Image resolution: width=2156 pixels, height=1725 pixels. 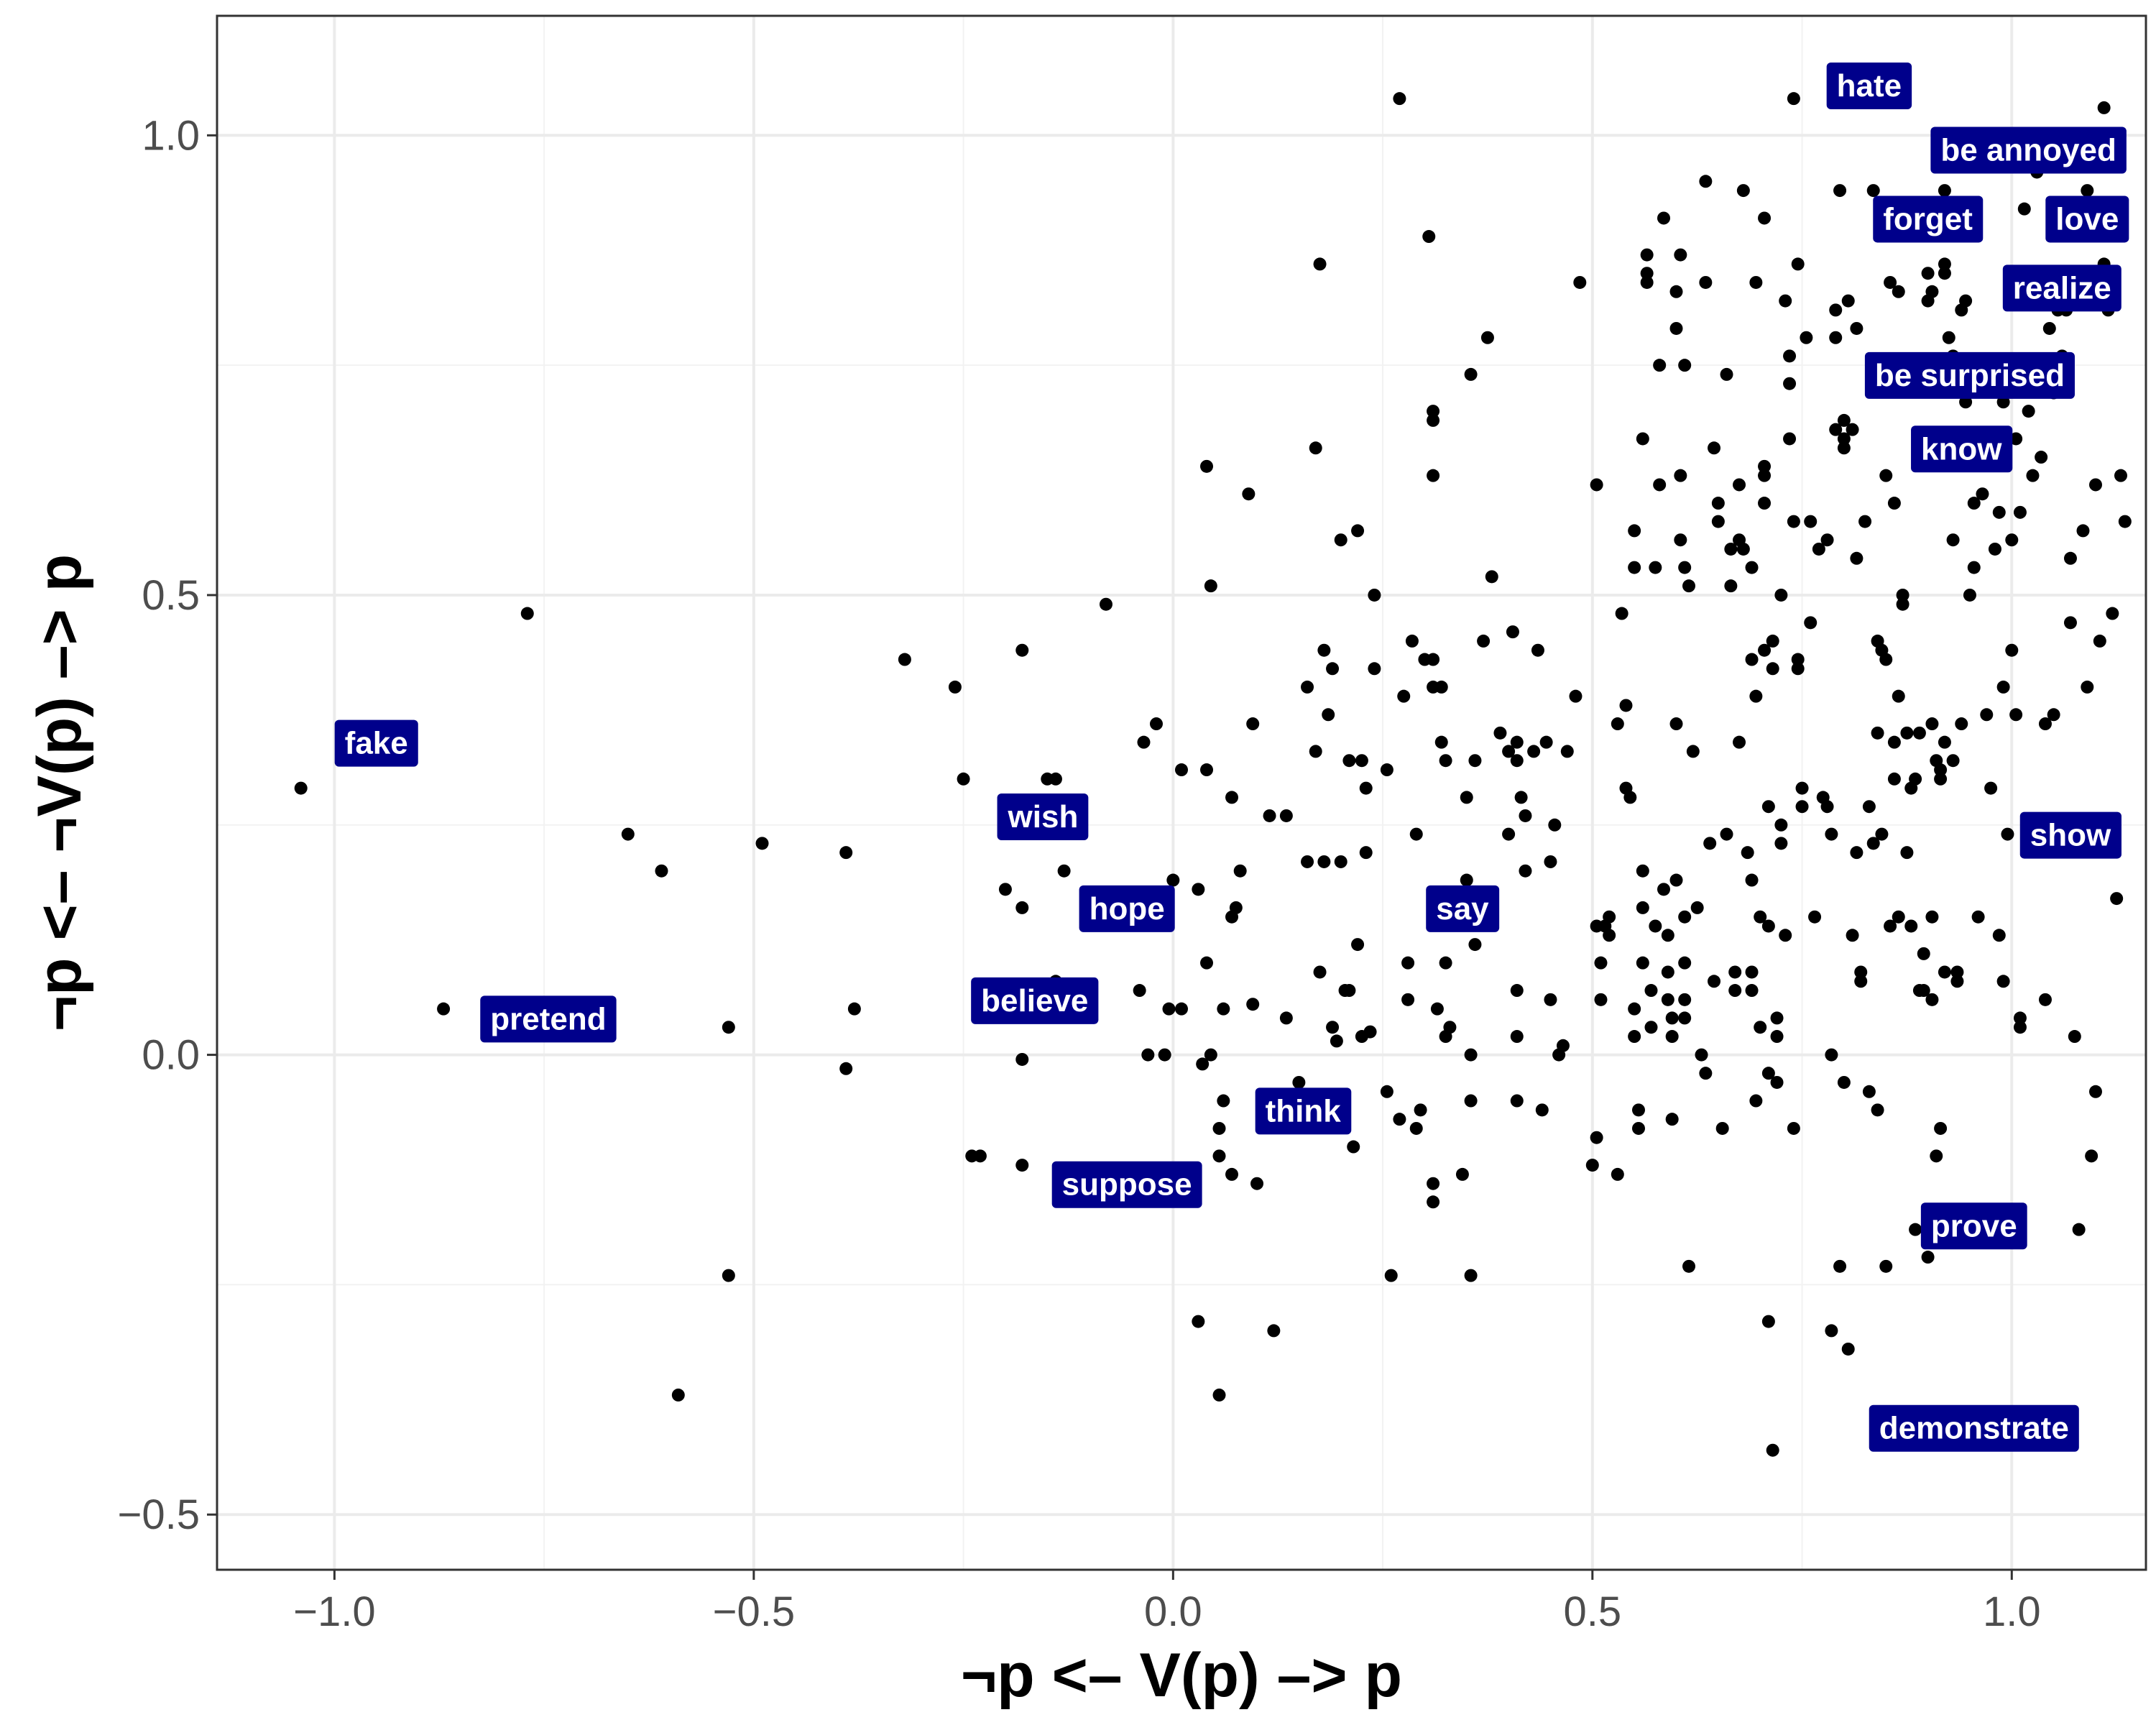 What do you see at coordinates (1961, 448) in the screenshot?
I see `point-label-text: know` at bounding box center [1961, 448].